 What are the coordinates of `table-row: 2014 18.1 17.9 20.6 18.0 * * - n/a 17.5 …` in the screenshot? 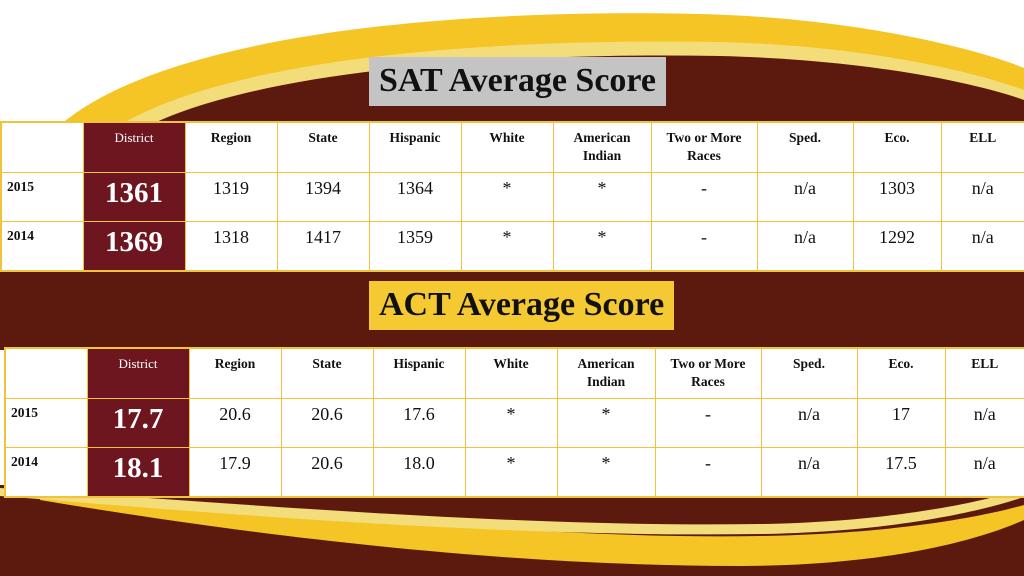 It's located at (514, 472).